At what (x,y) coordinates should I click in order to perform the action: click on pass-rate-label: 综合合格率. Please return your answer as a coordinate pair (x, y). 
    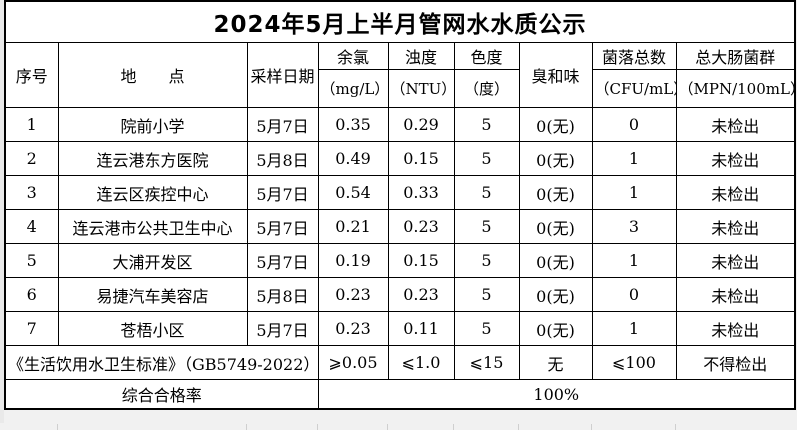
    Looking at the image, I should click on (161, 394).